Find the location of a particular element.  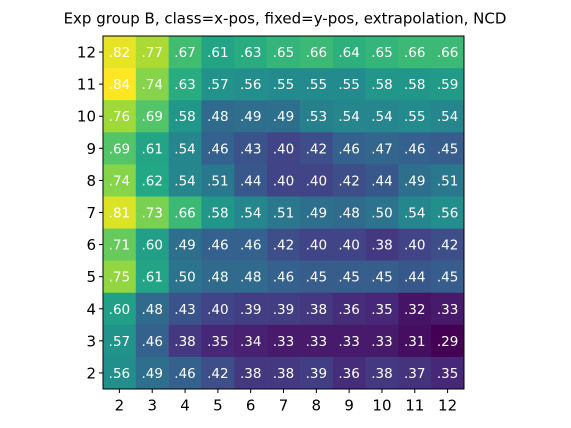

cell-label: .47 is located at coordinates (381, 149).